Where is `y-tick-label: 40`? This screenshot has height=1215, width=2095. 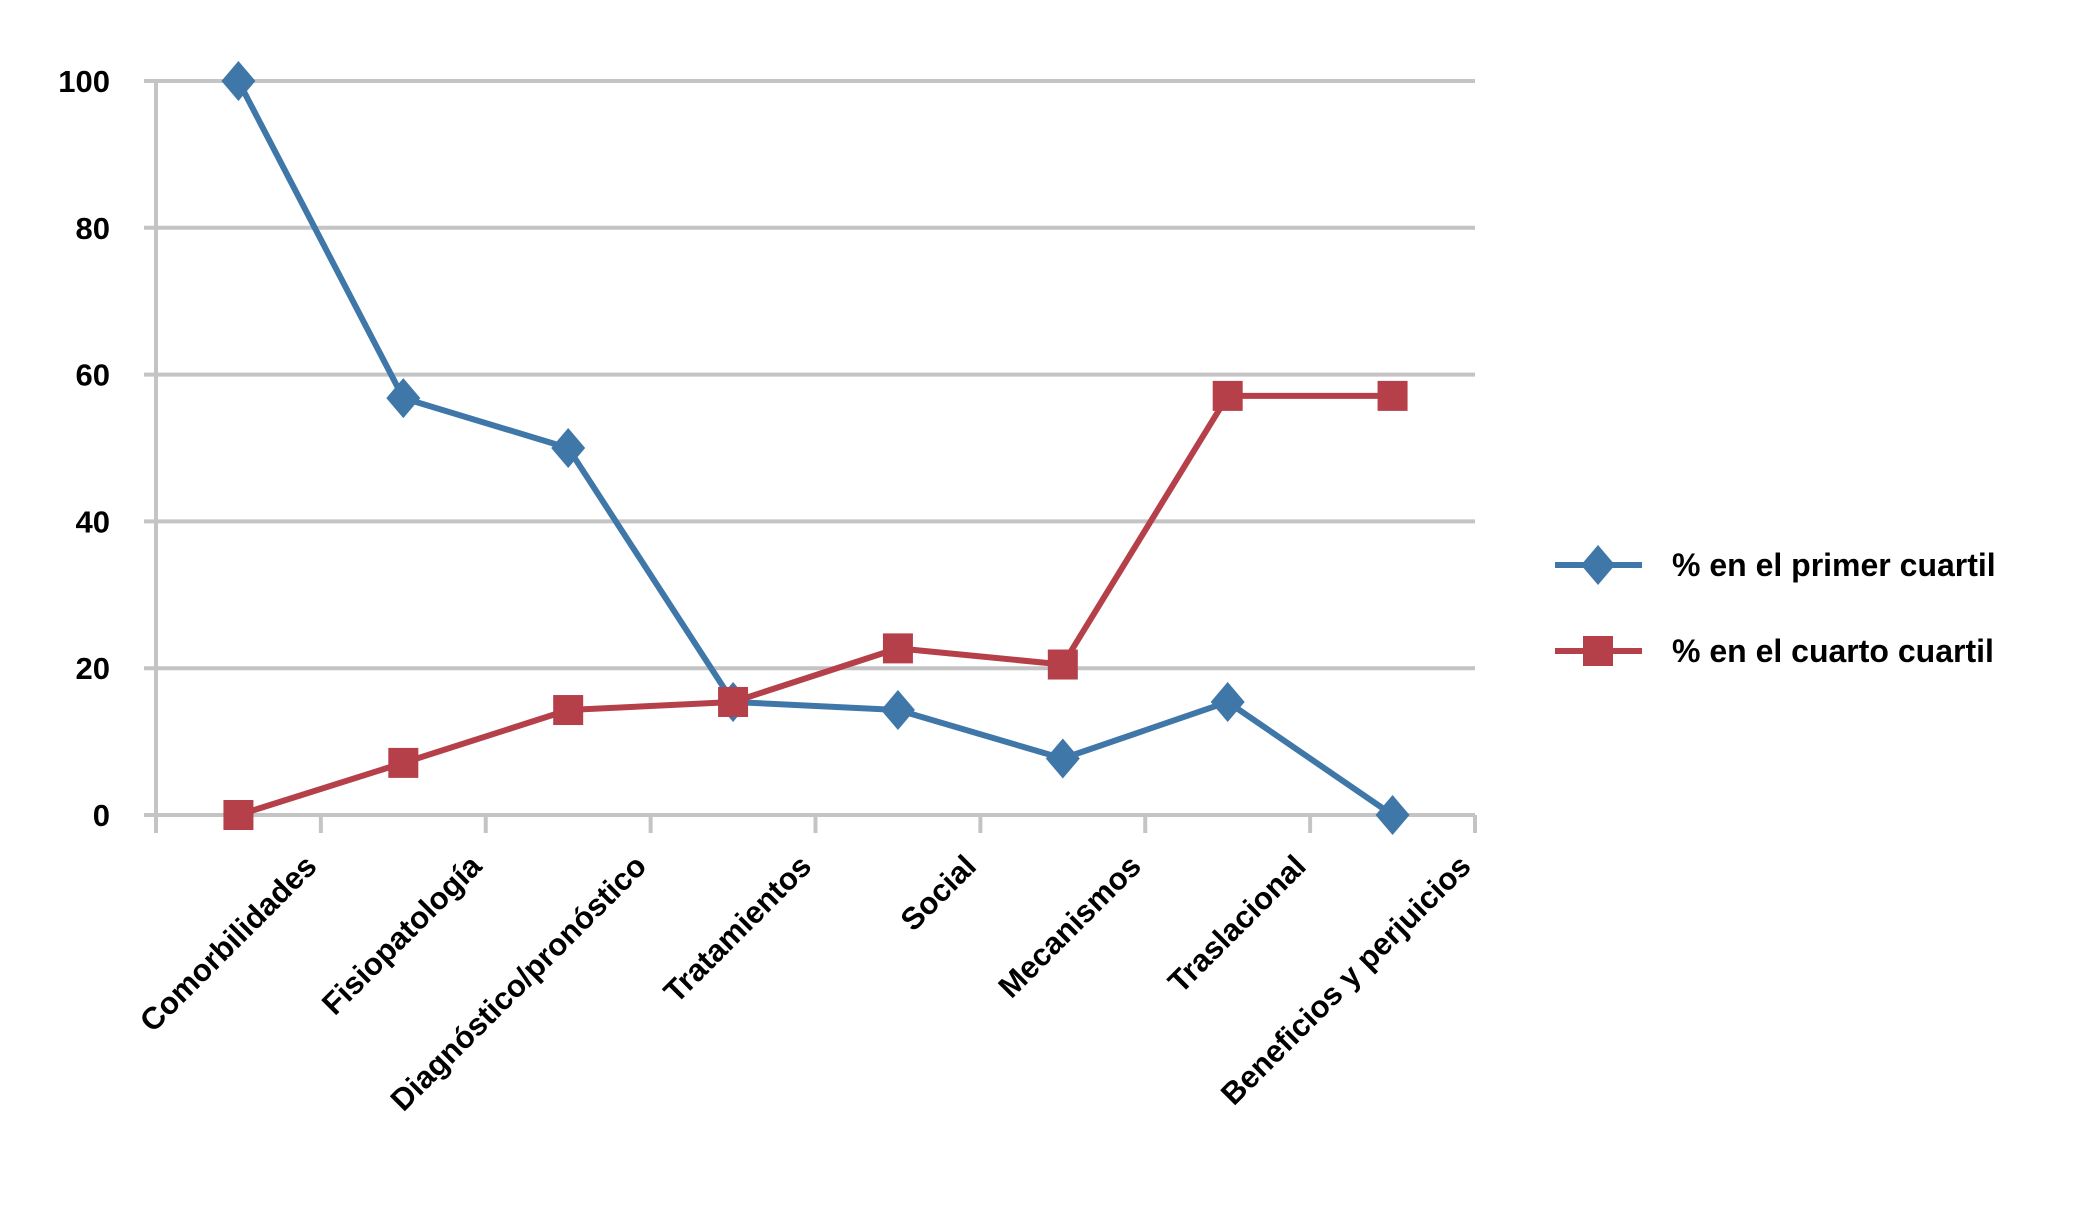 y-tick-label: 40 is located at coordinates (93, 521).